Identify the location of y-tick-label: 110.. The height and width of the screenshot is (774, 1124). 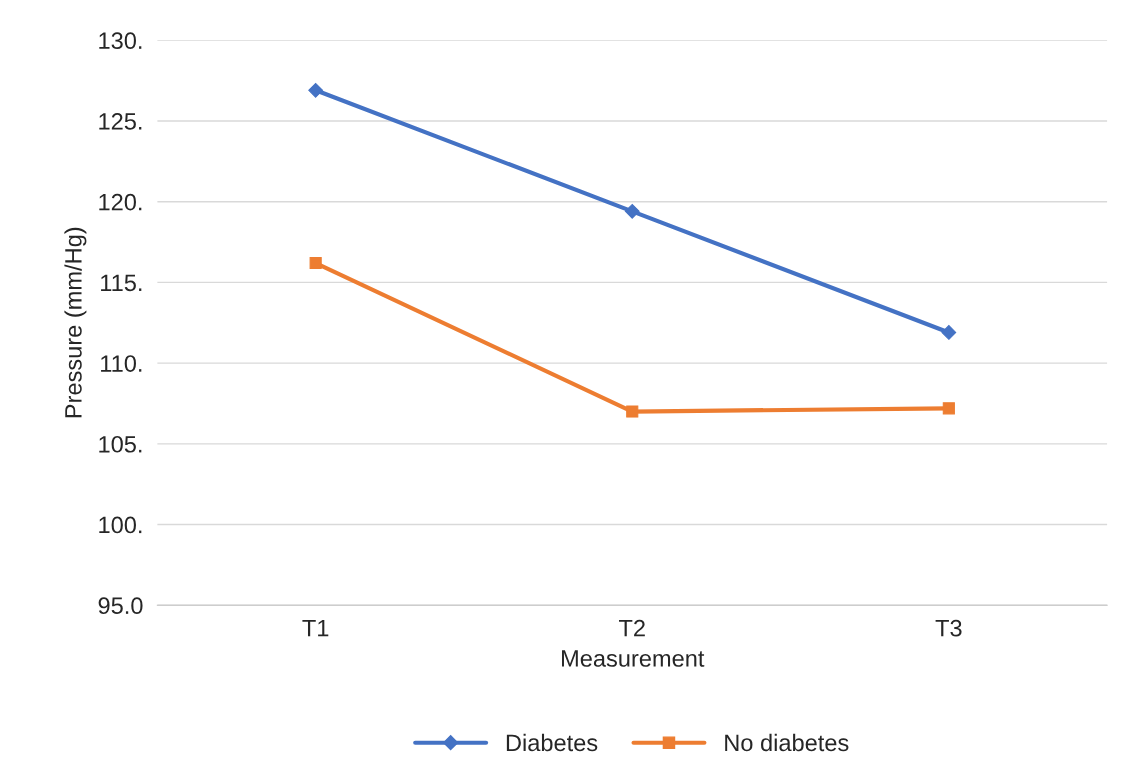
(121, 363).